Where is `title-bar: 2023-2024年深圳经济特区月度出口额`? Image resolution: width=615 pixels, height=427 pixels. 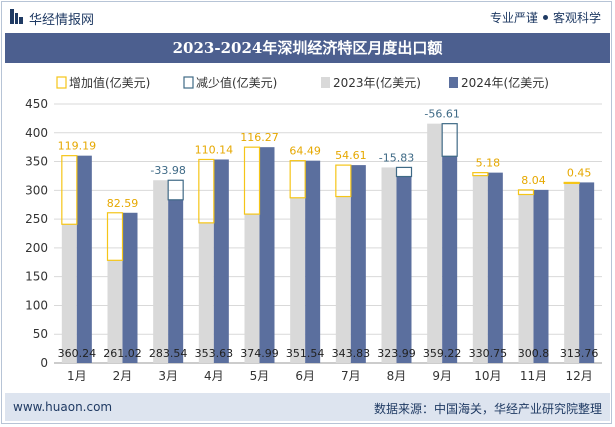 title-bar: 2023-2024年深圳经济特区月度出口额 is located at coordinates (307, 48).